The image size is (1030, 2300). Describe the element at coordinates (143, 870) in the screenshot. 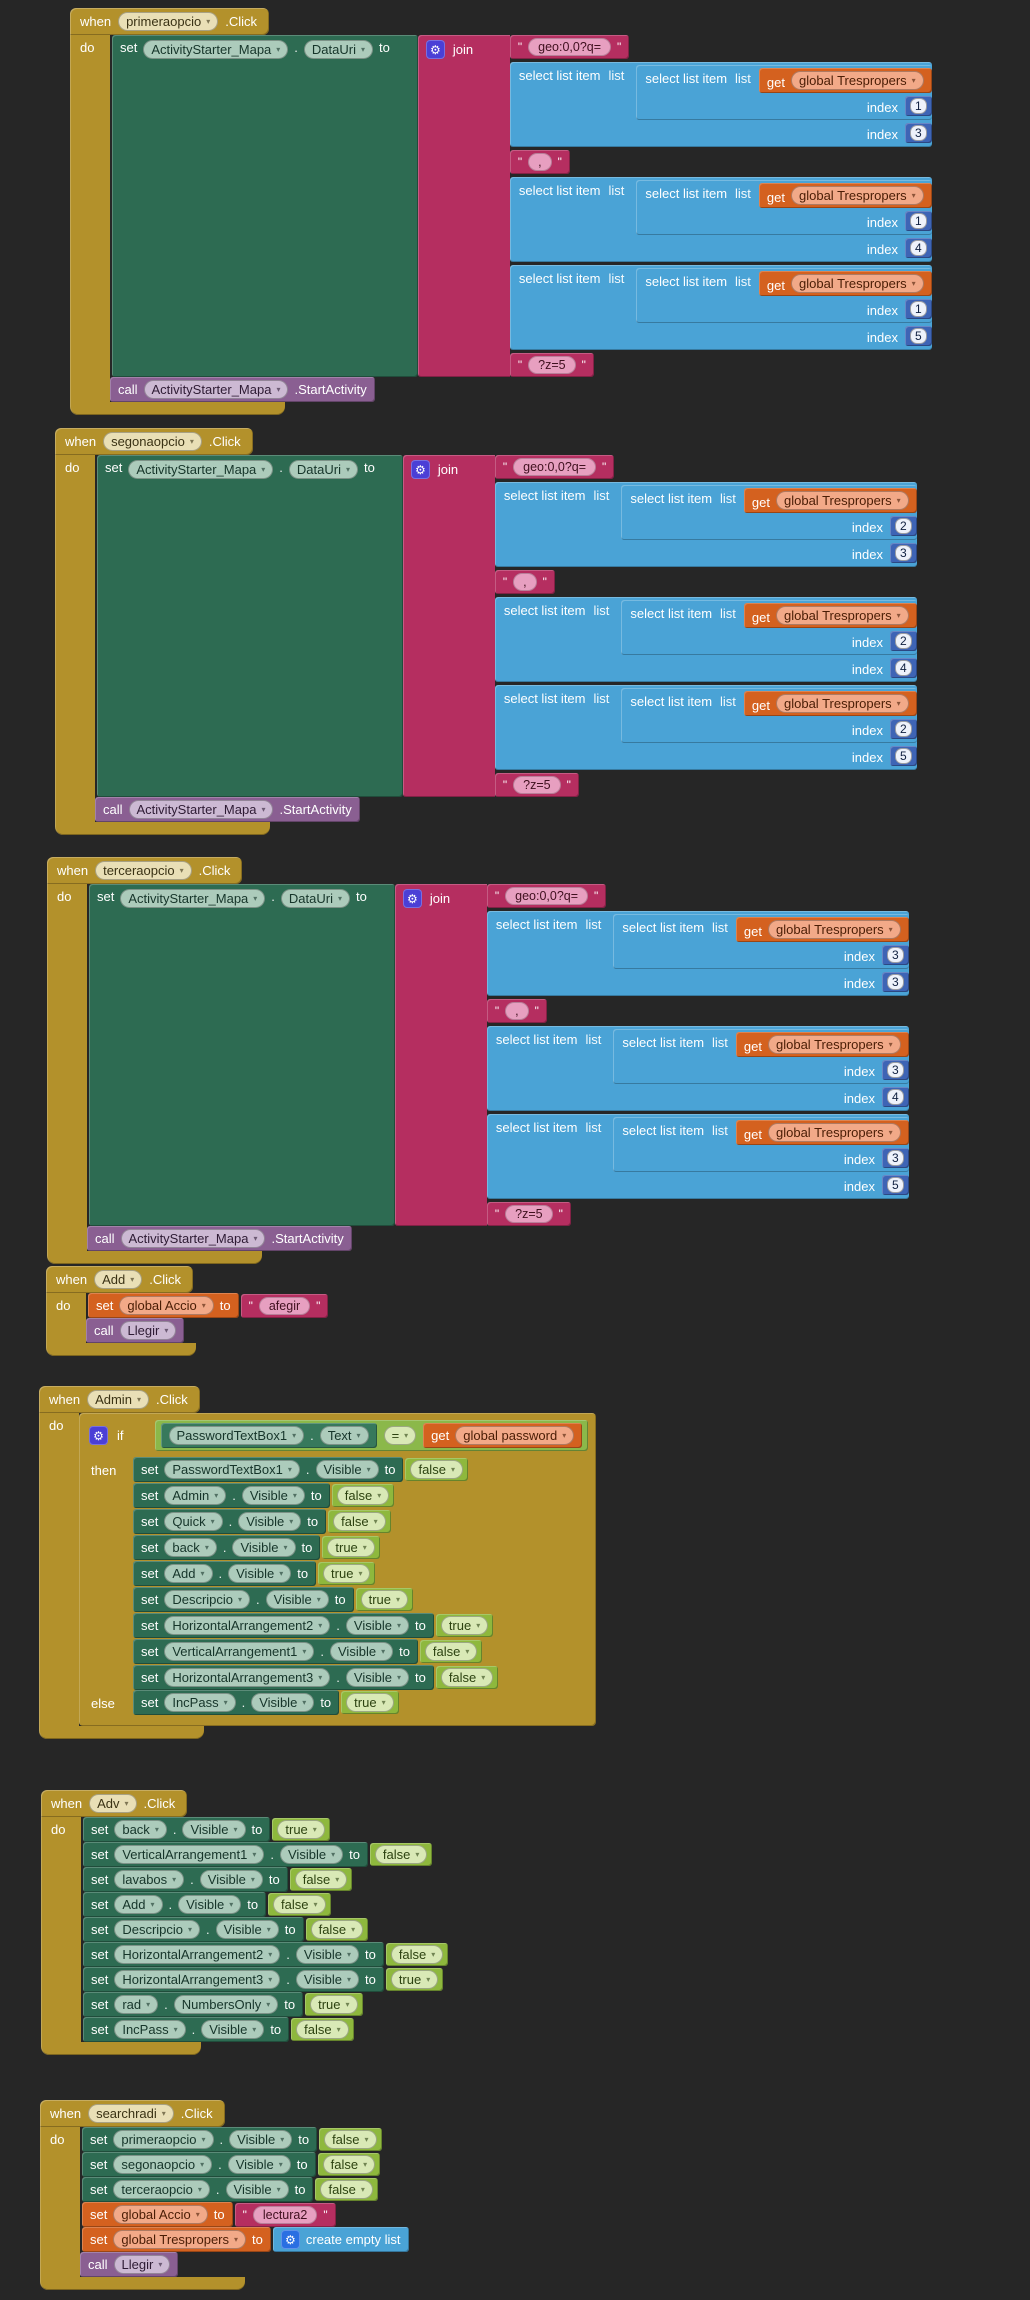

I see `event-component-dropdown: terceraopcio ▾` at that location.